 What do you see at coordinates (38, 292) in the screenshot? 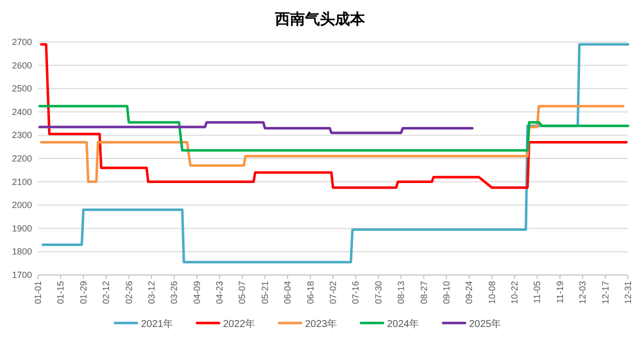
I see `x-tick-label: 01-01` at bounding box center [38, 292].